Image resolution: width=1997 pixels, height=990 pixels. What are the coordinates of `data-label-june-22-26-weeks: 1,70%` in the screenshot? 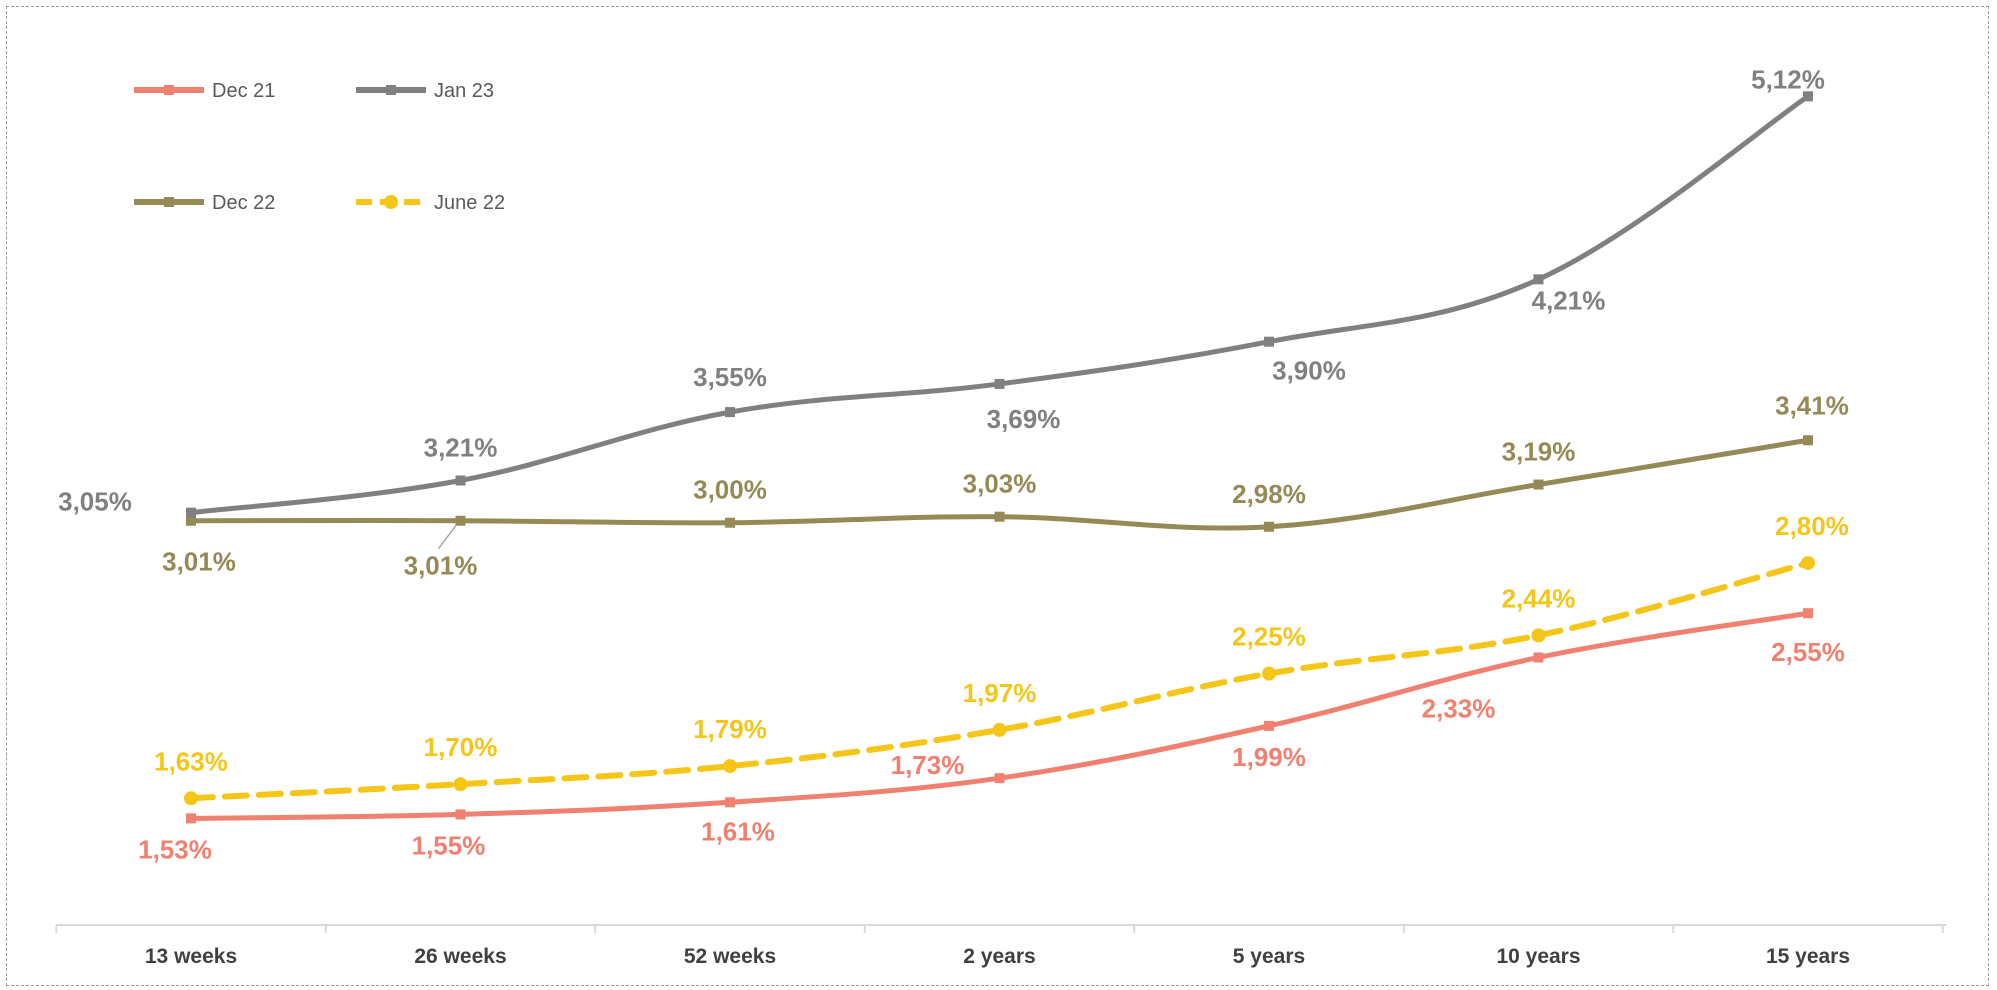 It's located at (461, 747).